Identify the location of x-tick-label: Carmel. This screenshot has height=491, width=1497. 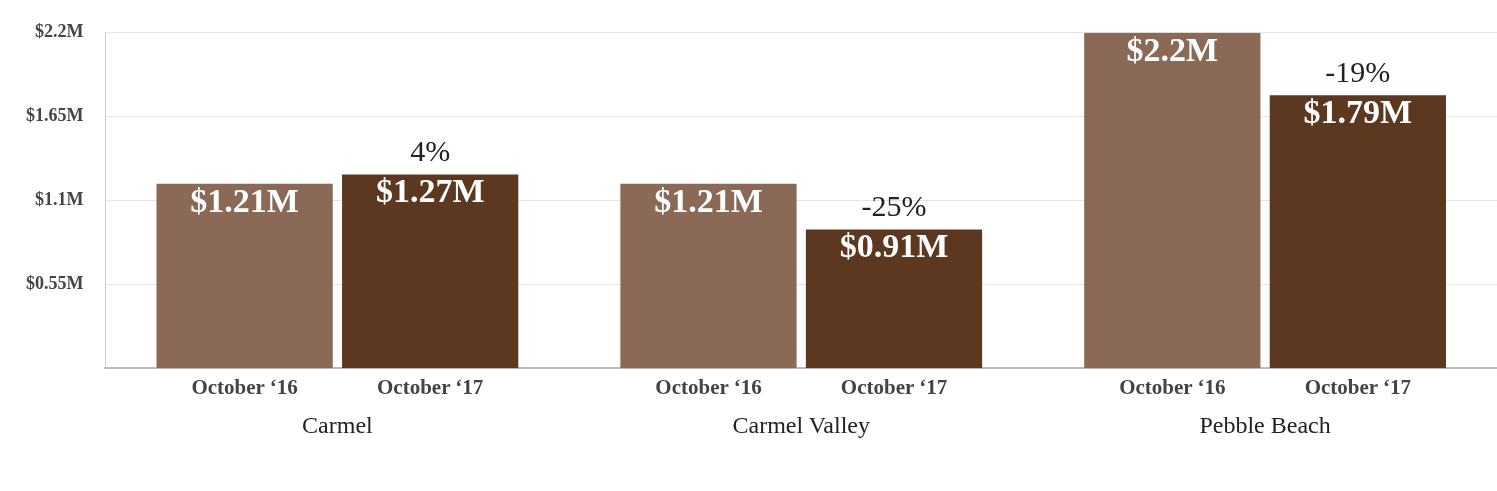
(338, 424).